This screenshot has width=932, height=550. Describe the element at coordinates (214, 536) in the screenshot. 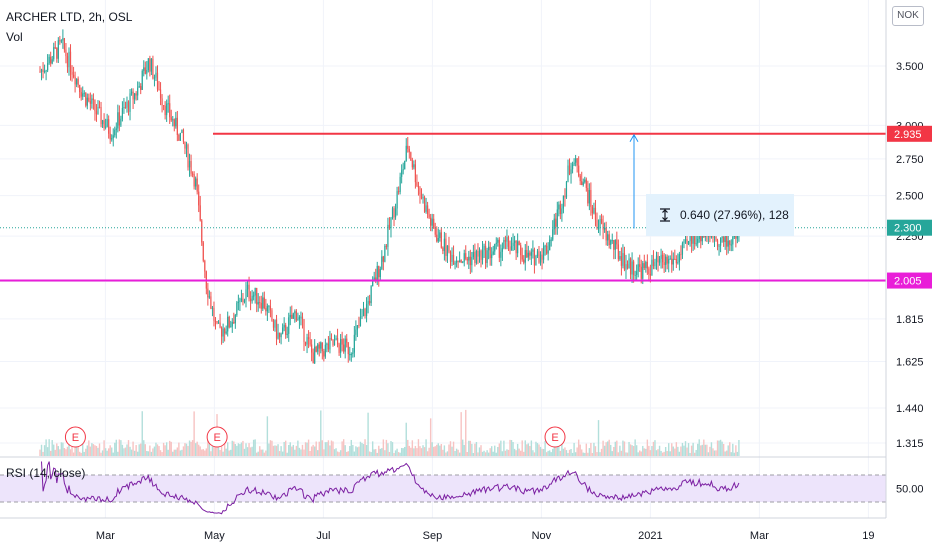

I see `time-tick-label: May` at that location.